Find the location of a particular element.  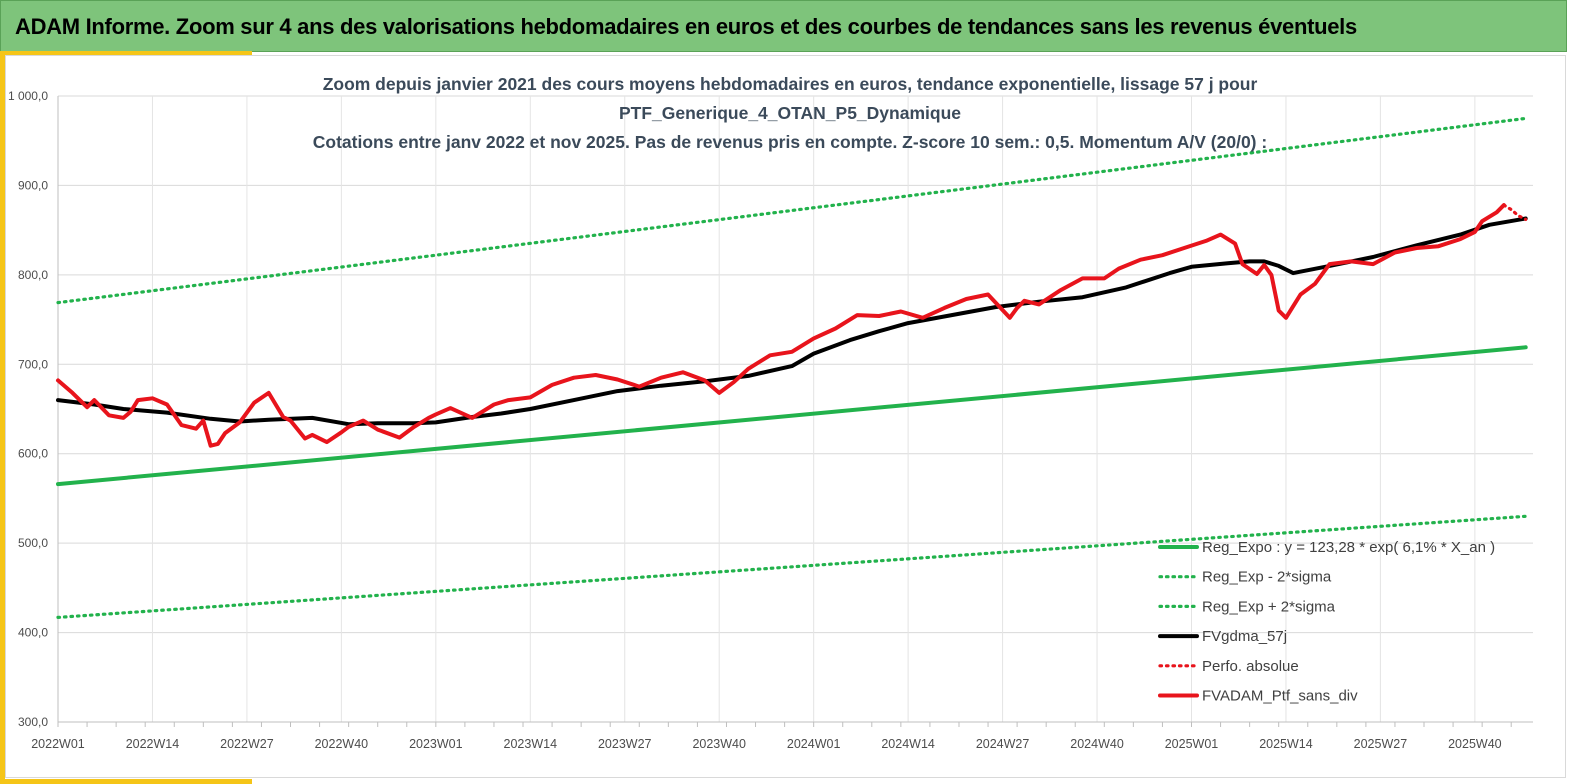

x-tick-label: 2023W27 is located at coordinates (625, 744).